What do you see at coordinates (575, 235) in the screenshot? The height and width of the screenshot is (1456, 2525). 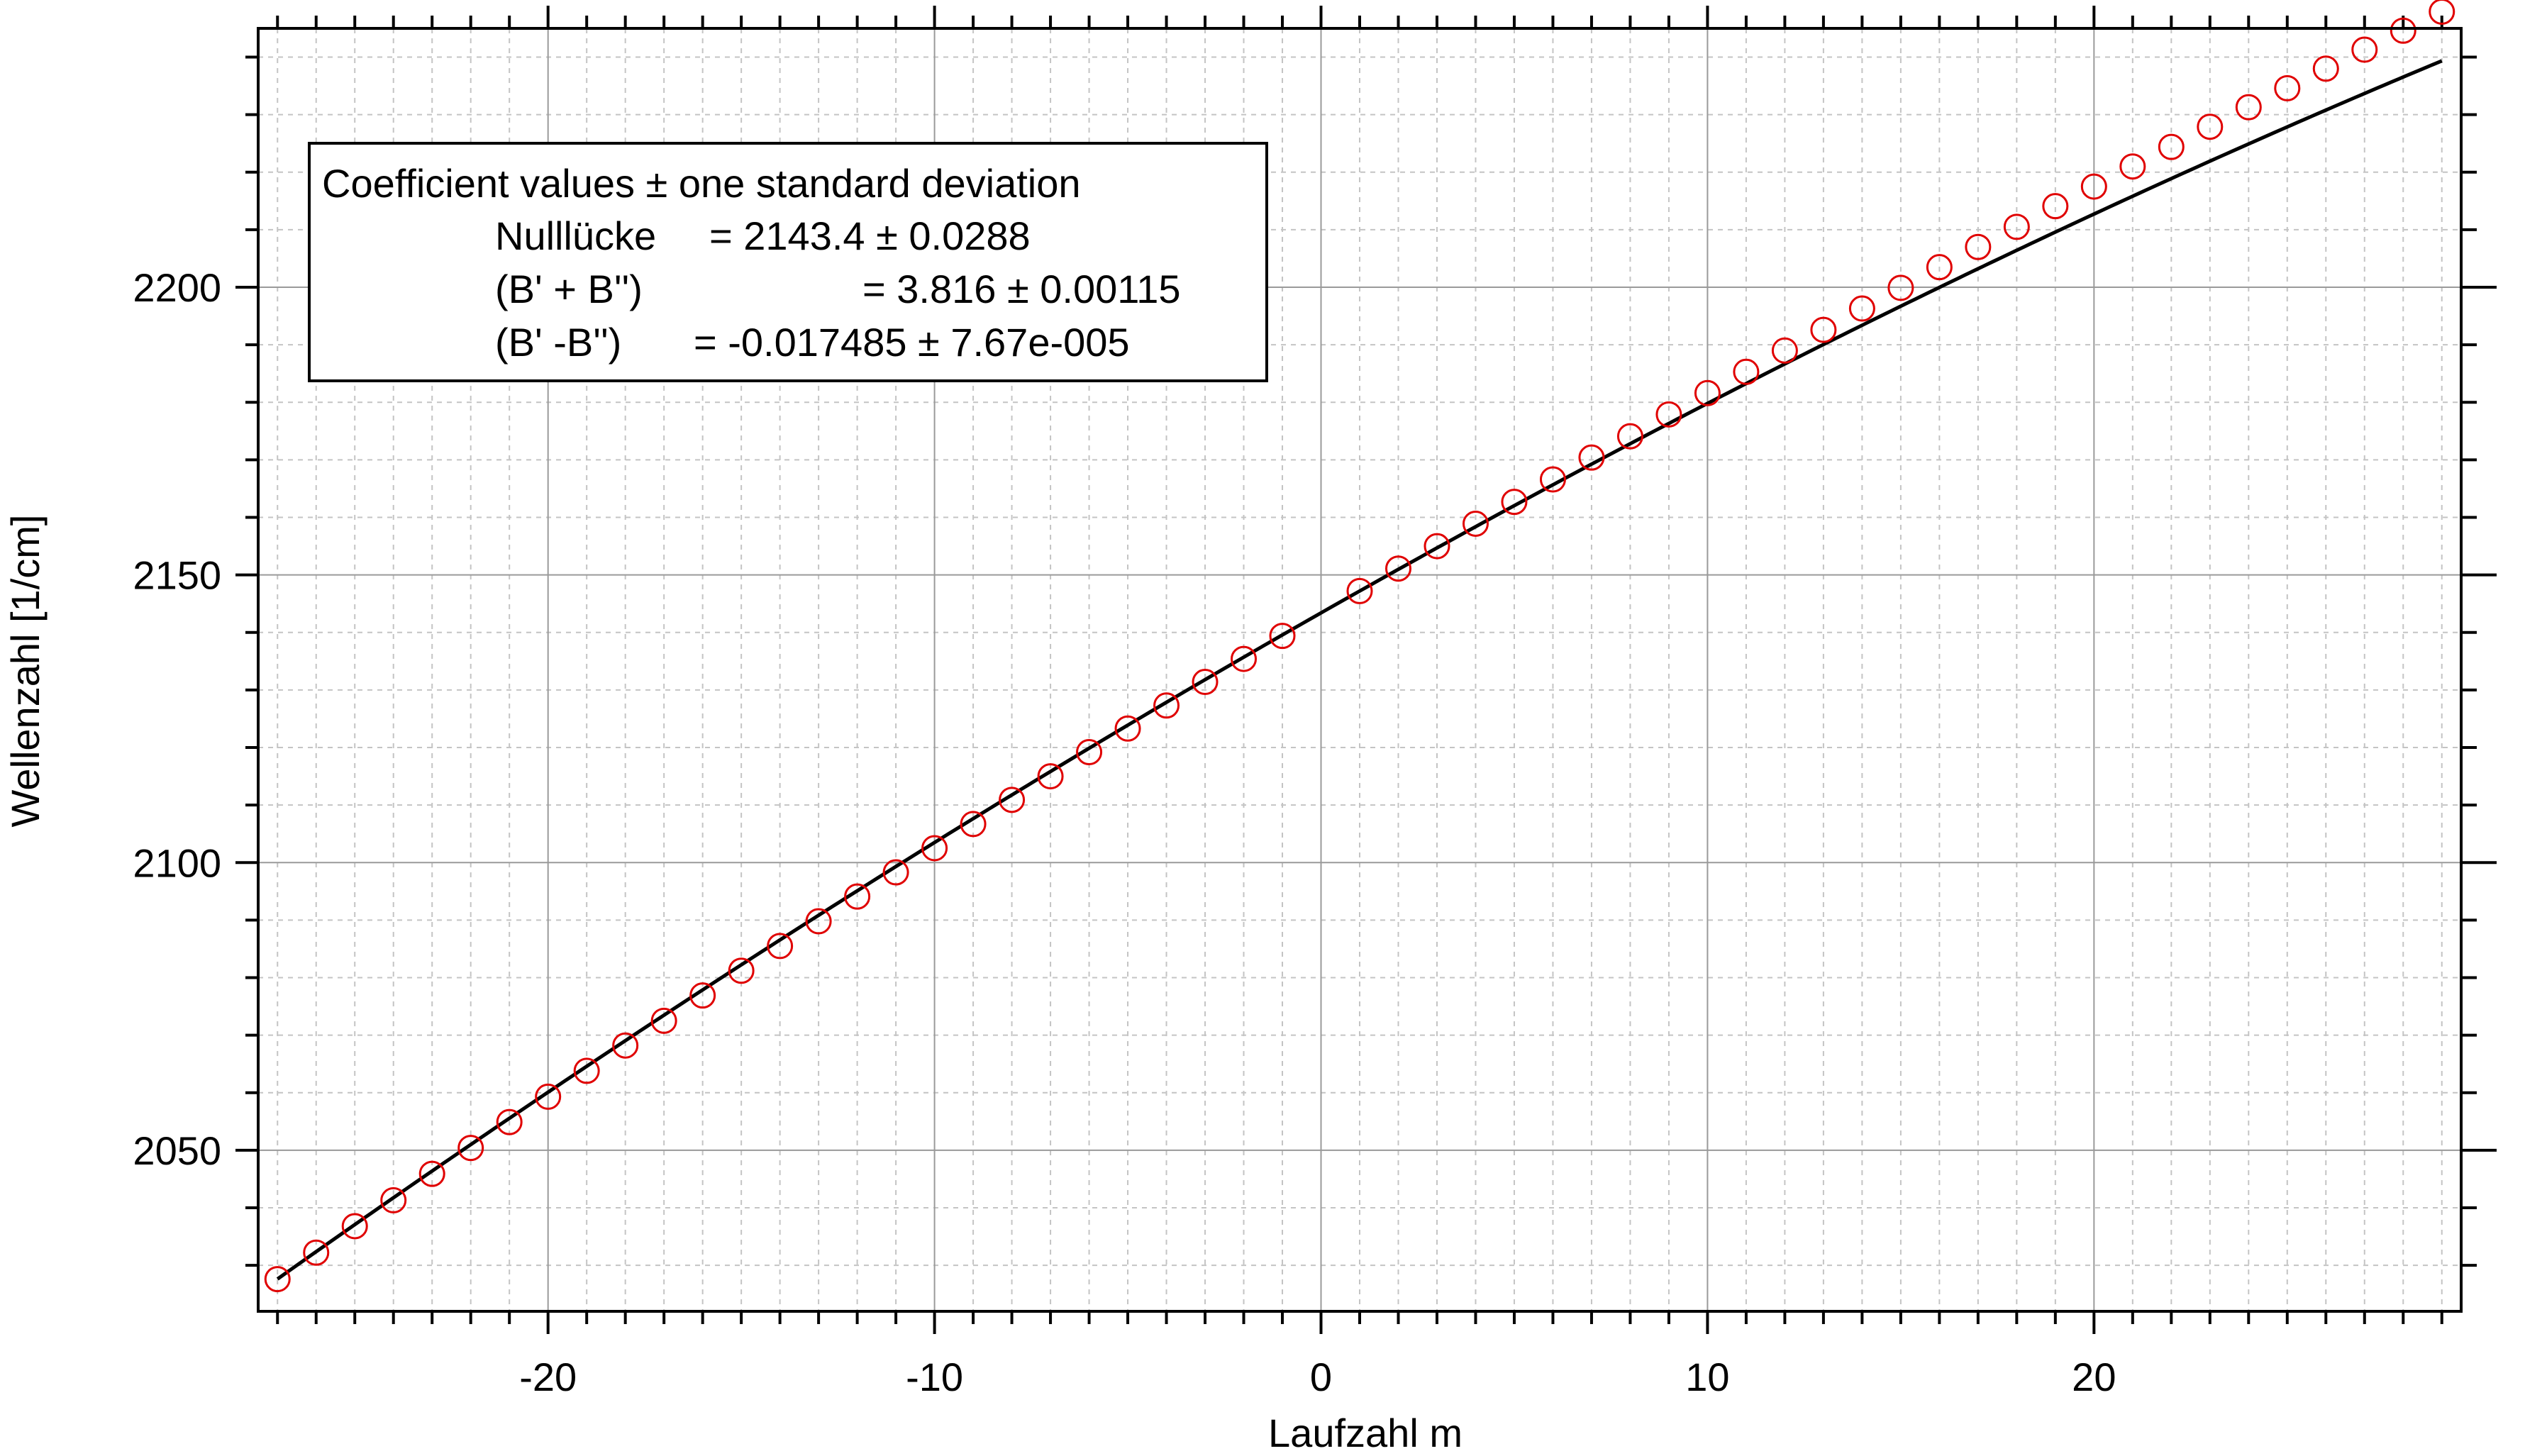 I see `annotation-nullluecke-label: Nulllücke` at bounding box center [575, 235].